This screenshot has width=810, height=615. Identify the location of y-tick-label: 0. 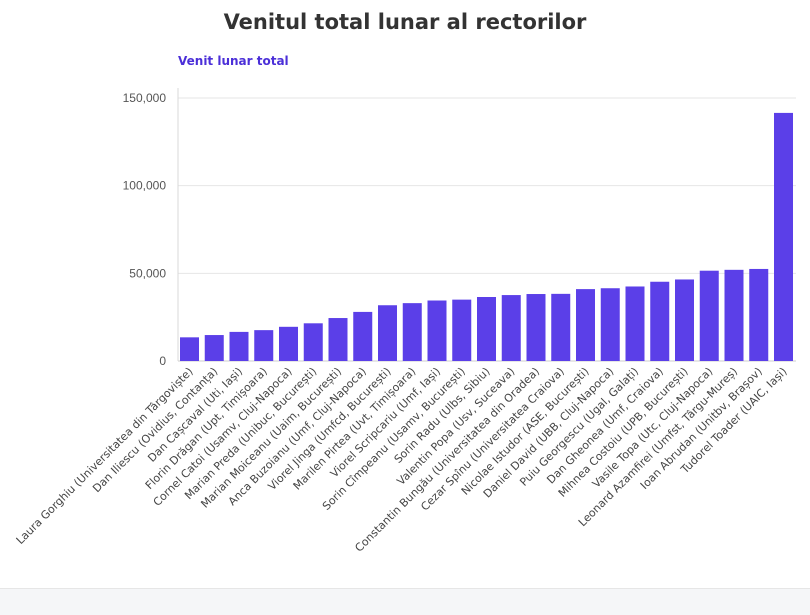
(162, 361).